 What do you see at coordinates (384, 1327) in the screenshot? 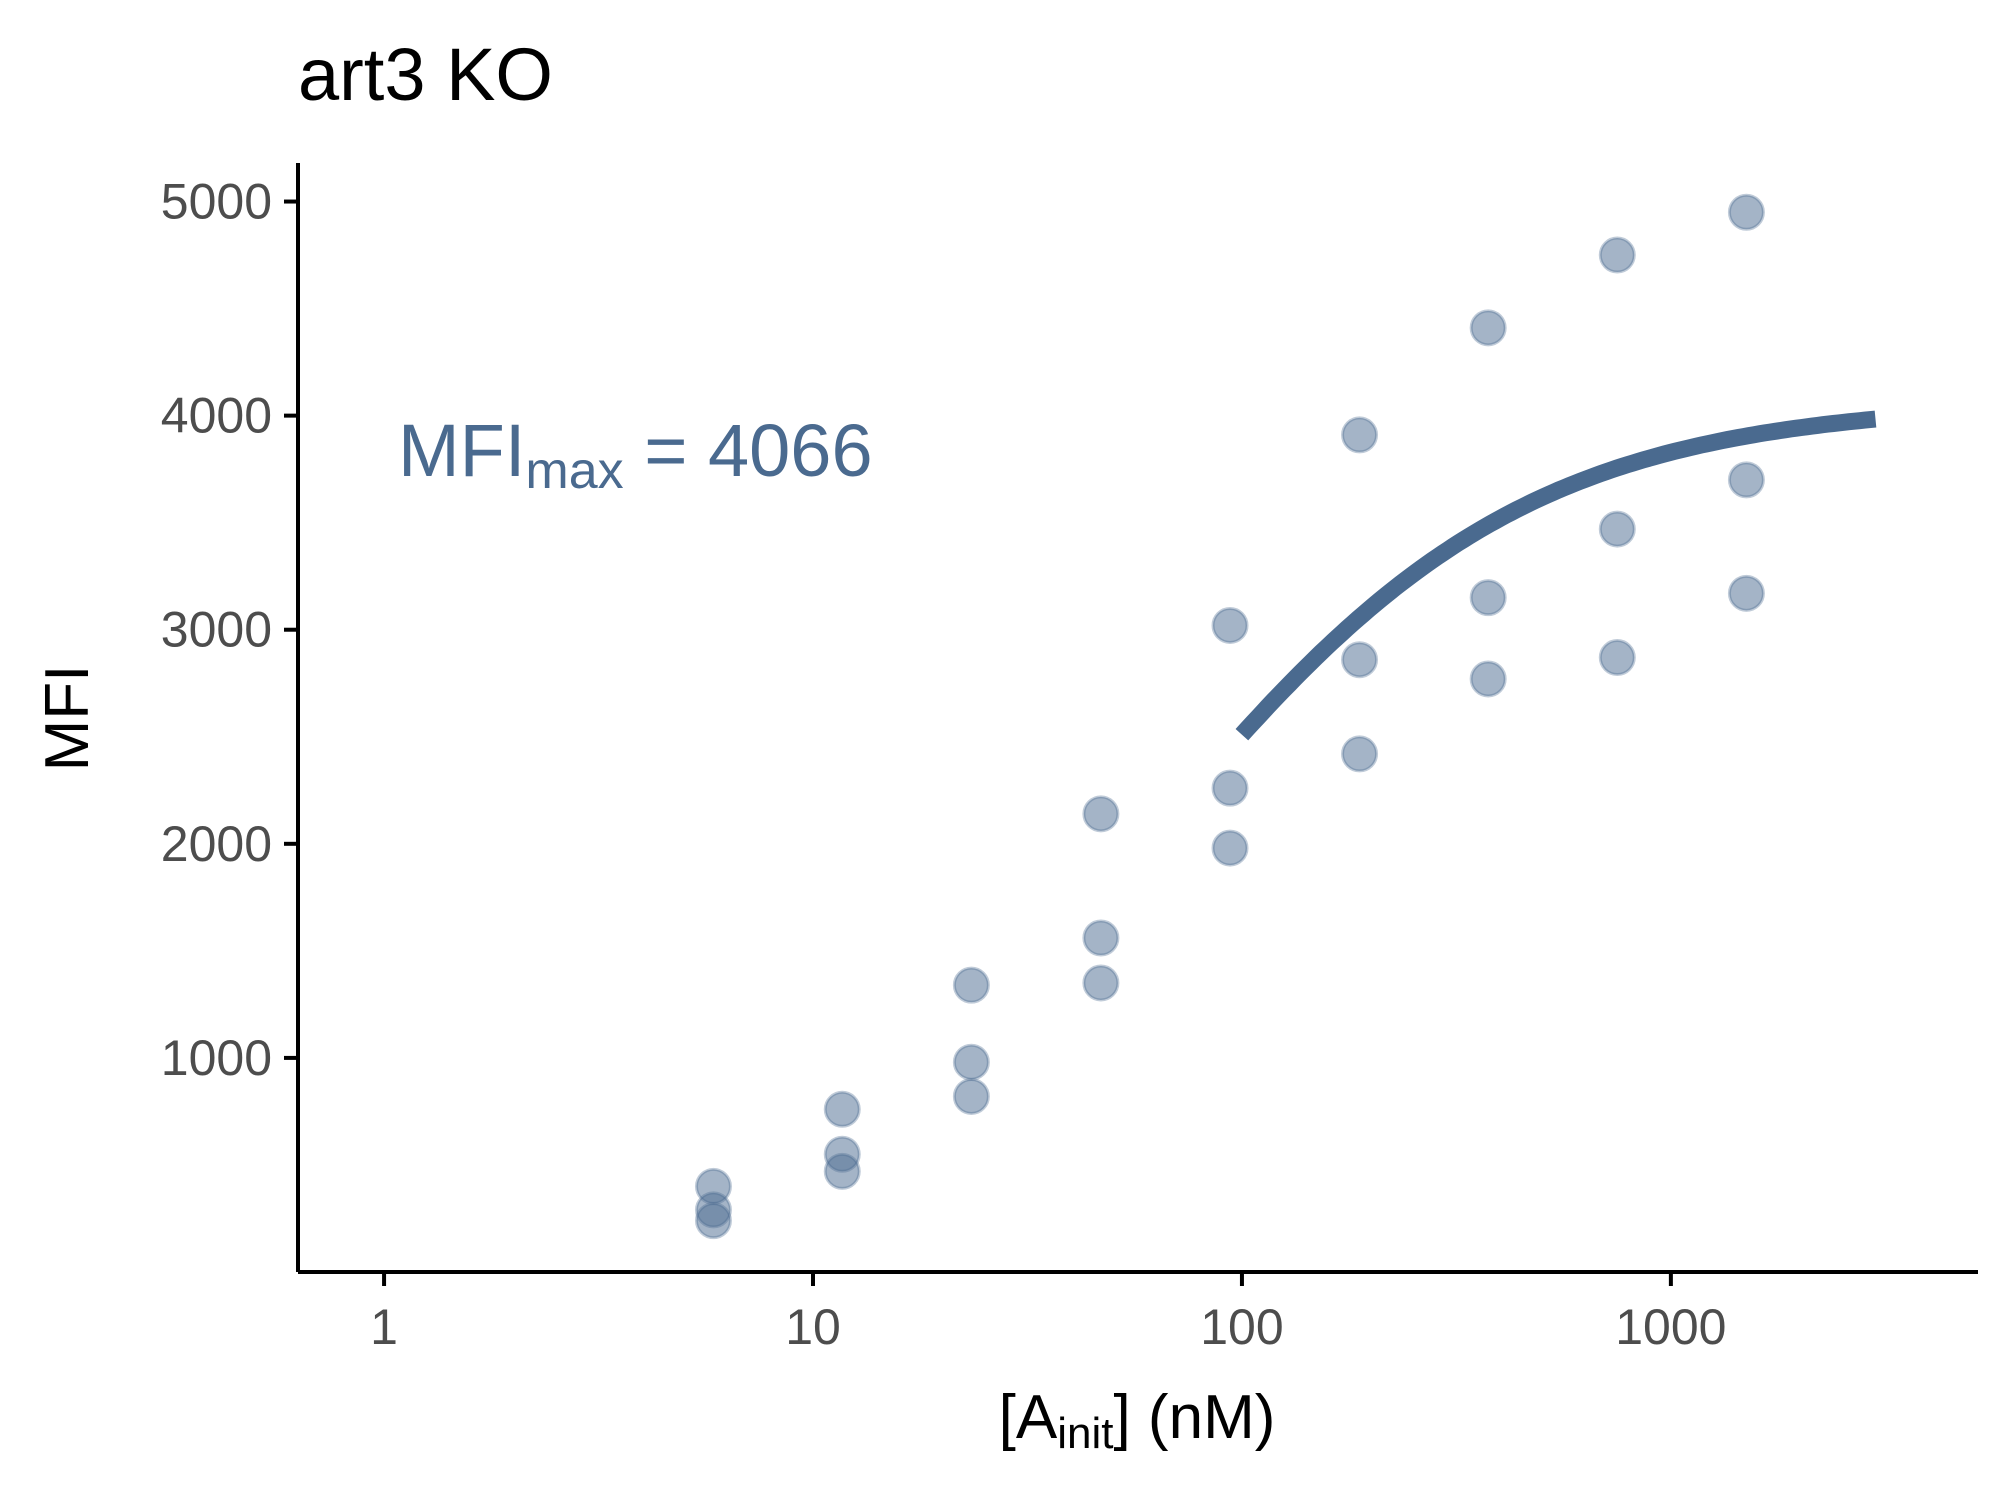
I see `x-tick-label: 1` at bounding box center [384, 1327].